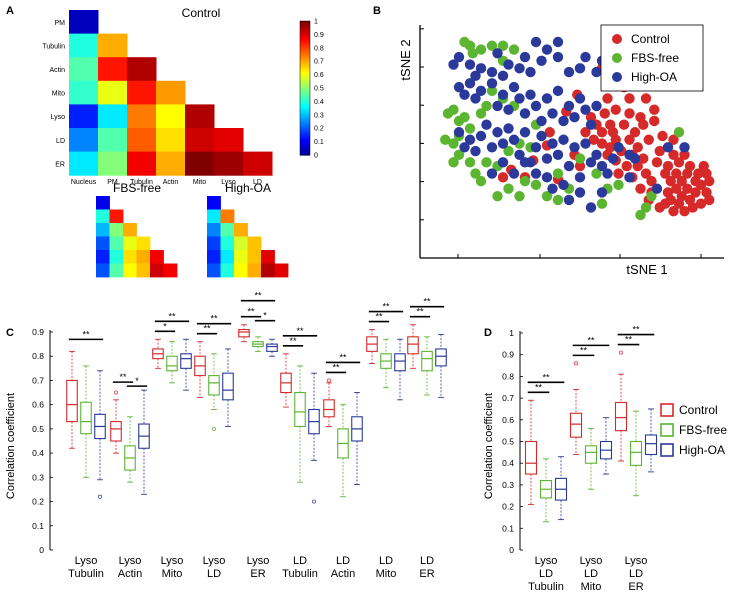  I want to click on box-category-label: ER, so click(426, 574).